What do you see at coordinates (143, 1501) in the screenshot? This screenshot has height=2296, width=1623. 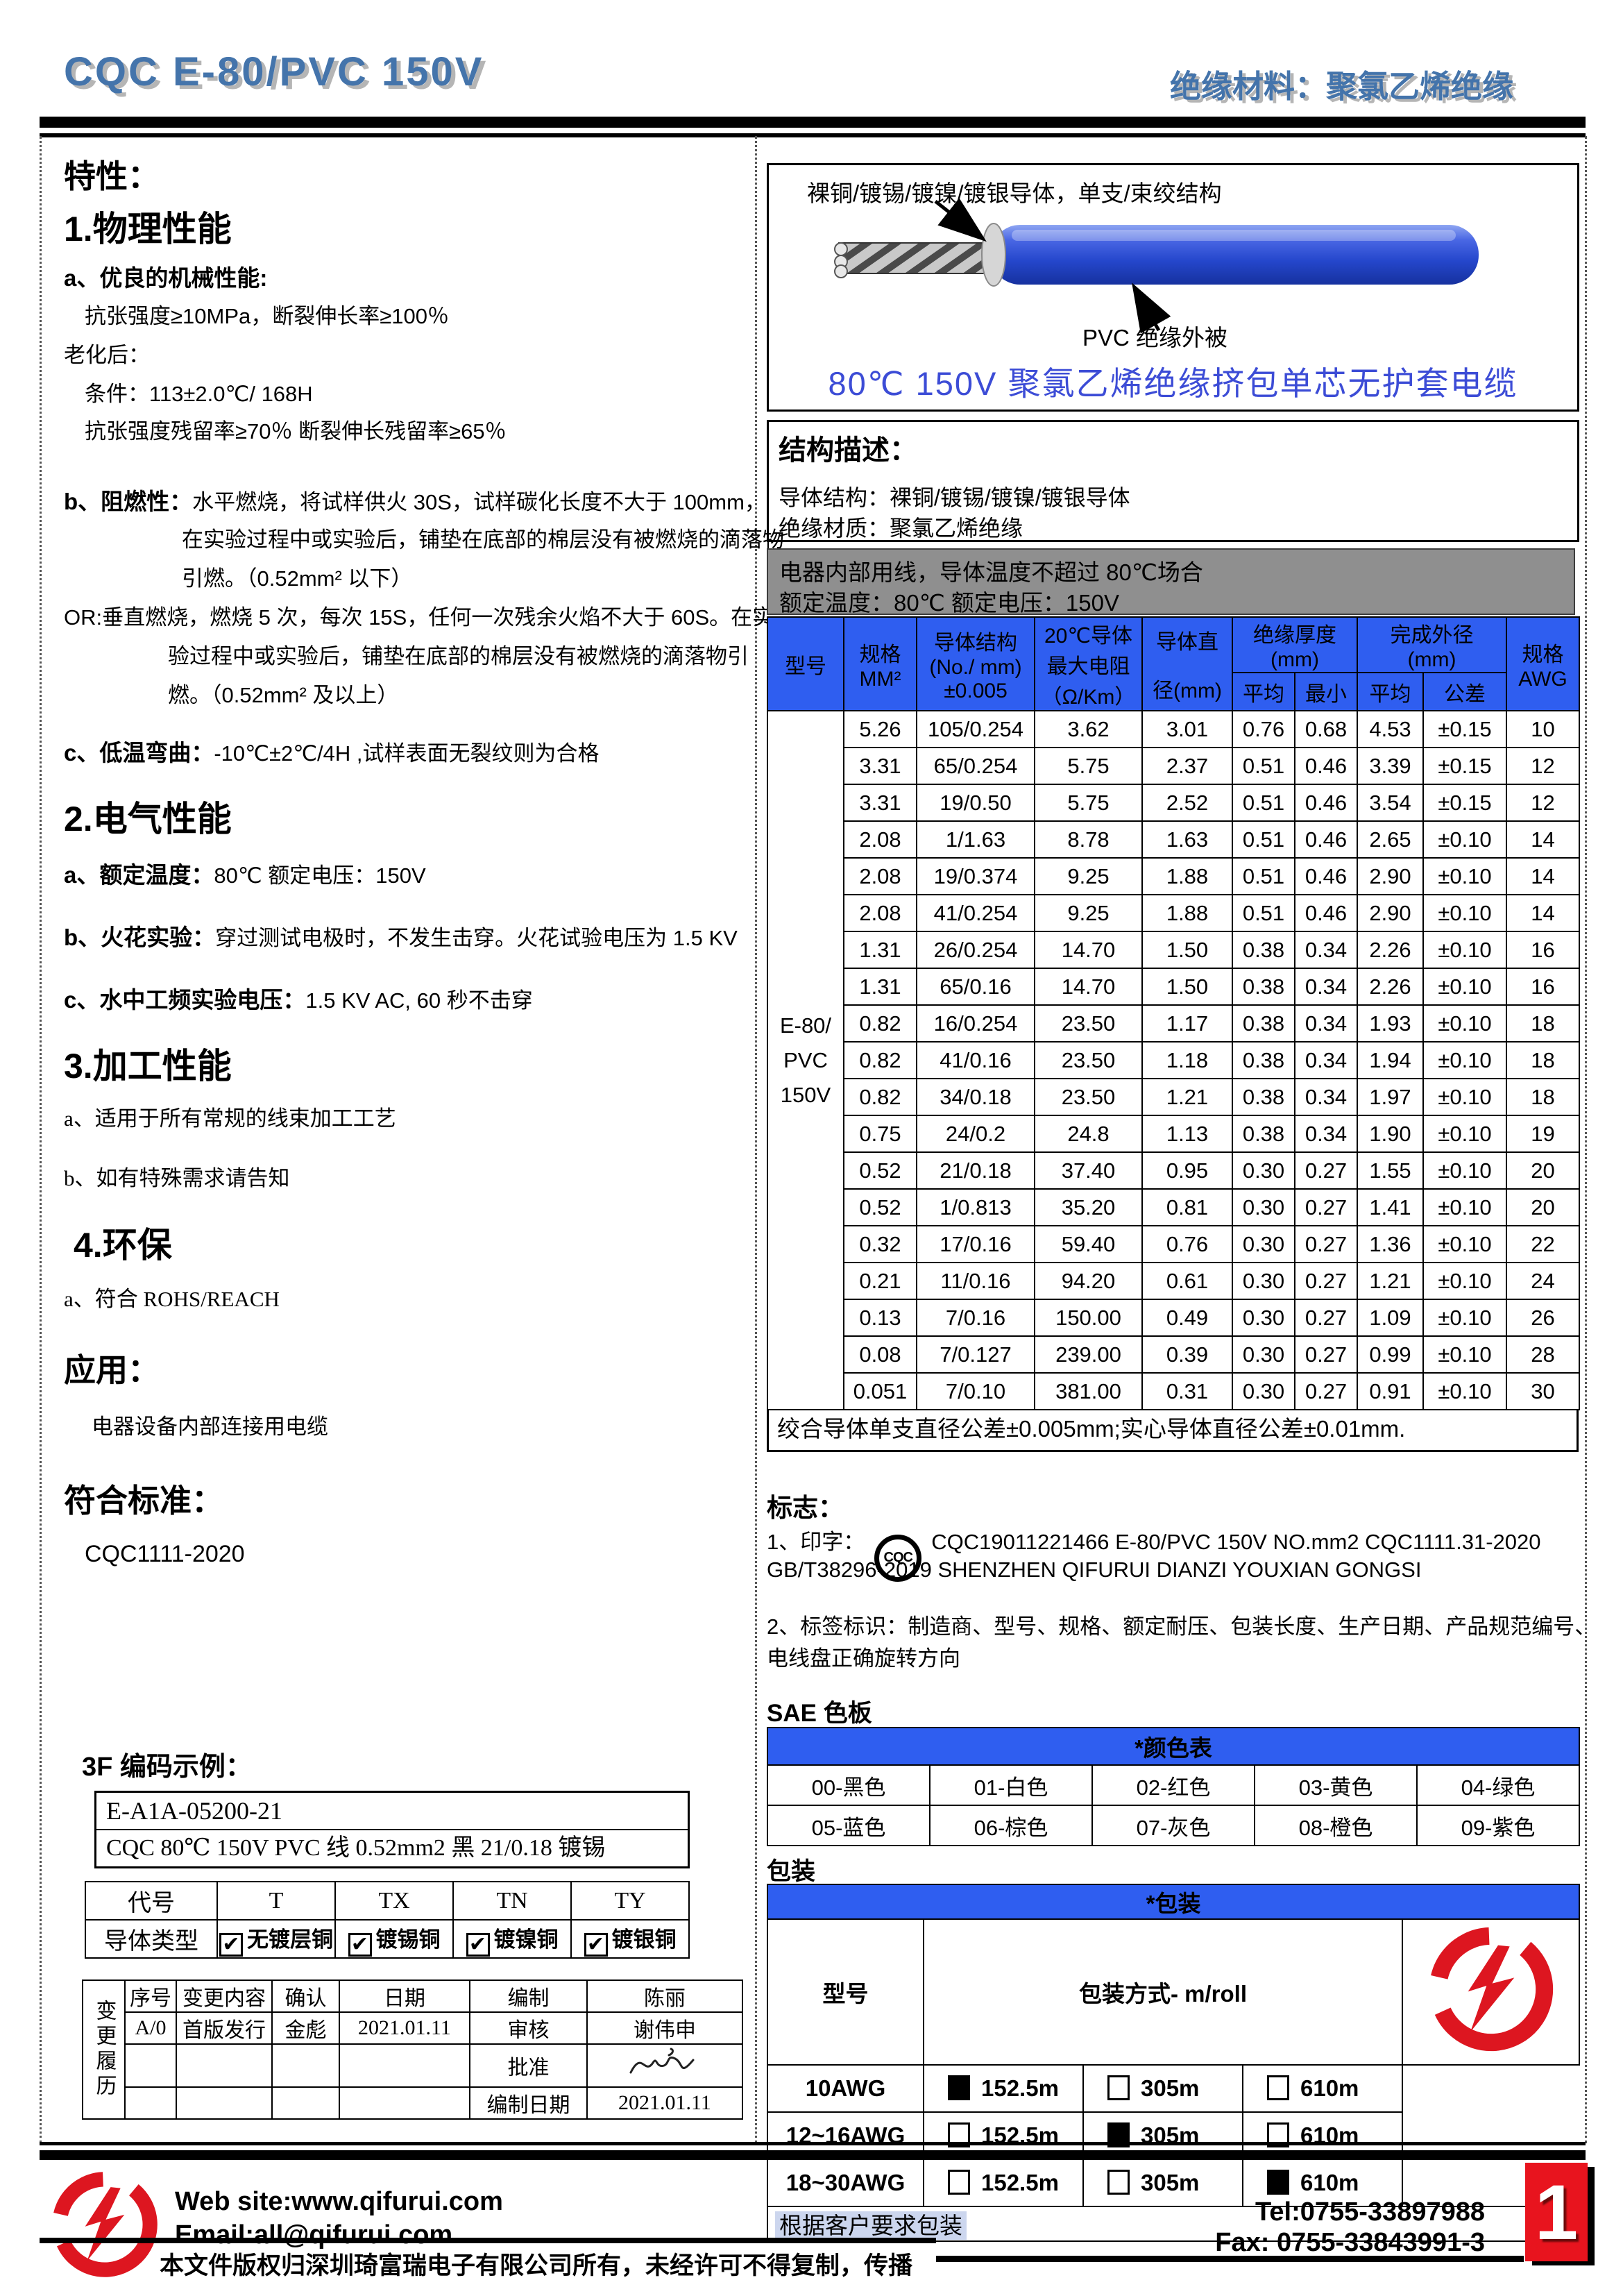 I see `standard-heading: 符合标准：` at bounding box center [143, 1501].